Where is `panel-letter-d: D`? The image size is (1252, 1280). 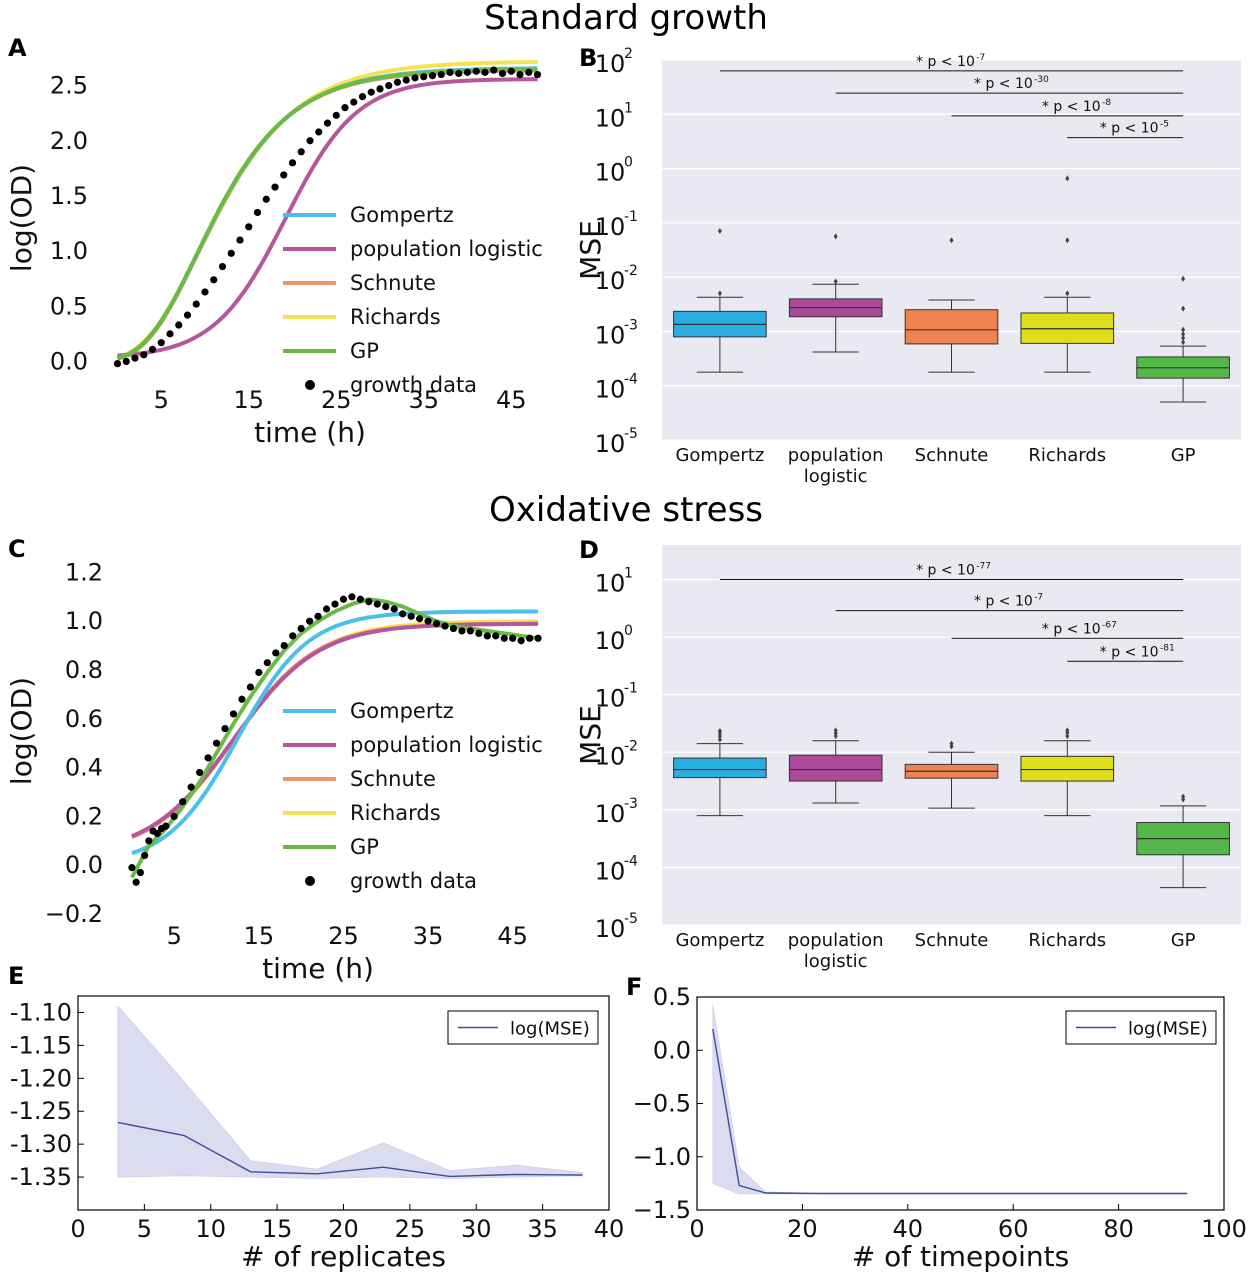
panel-letter-d: D is located at coordinates (589, 550).